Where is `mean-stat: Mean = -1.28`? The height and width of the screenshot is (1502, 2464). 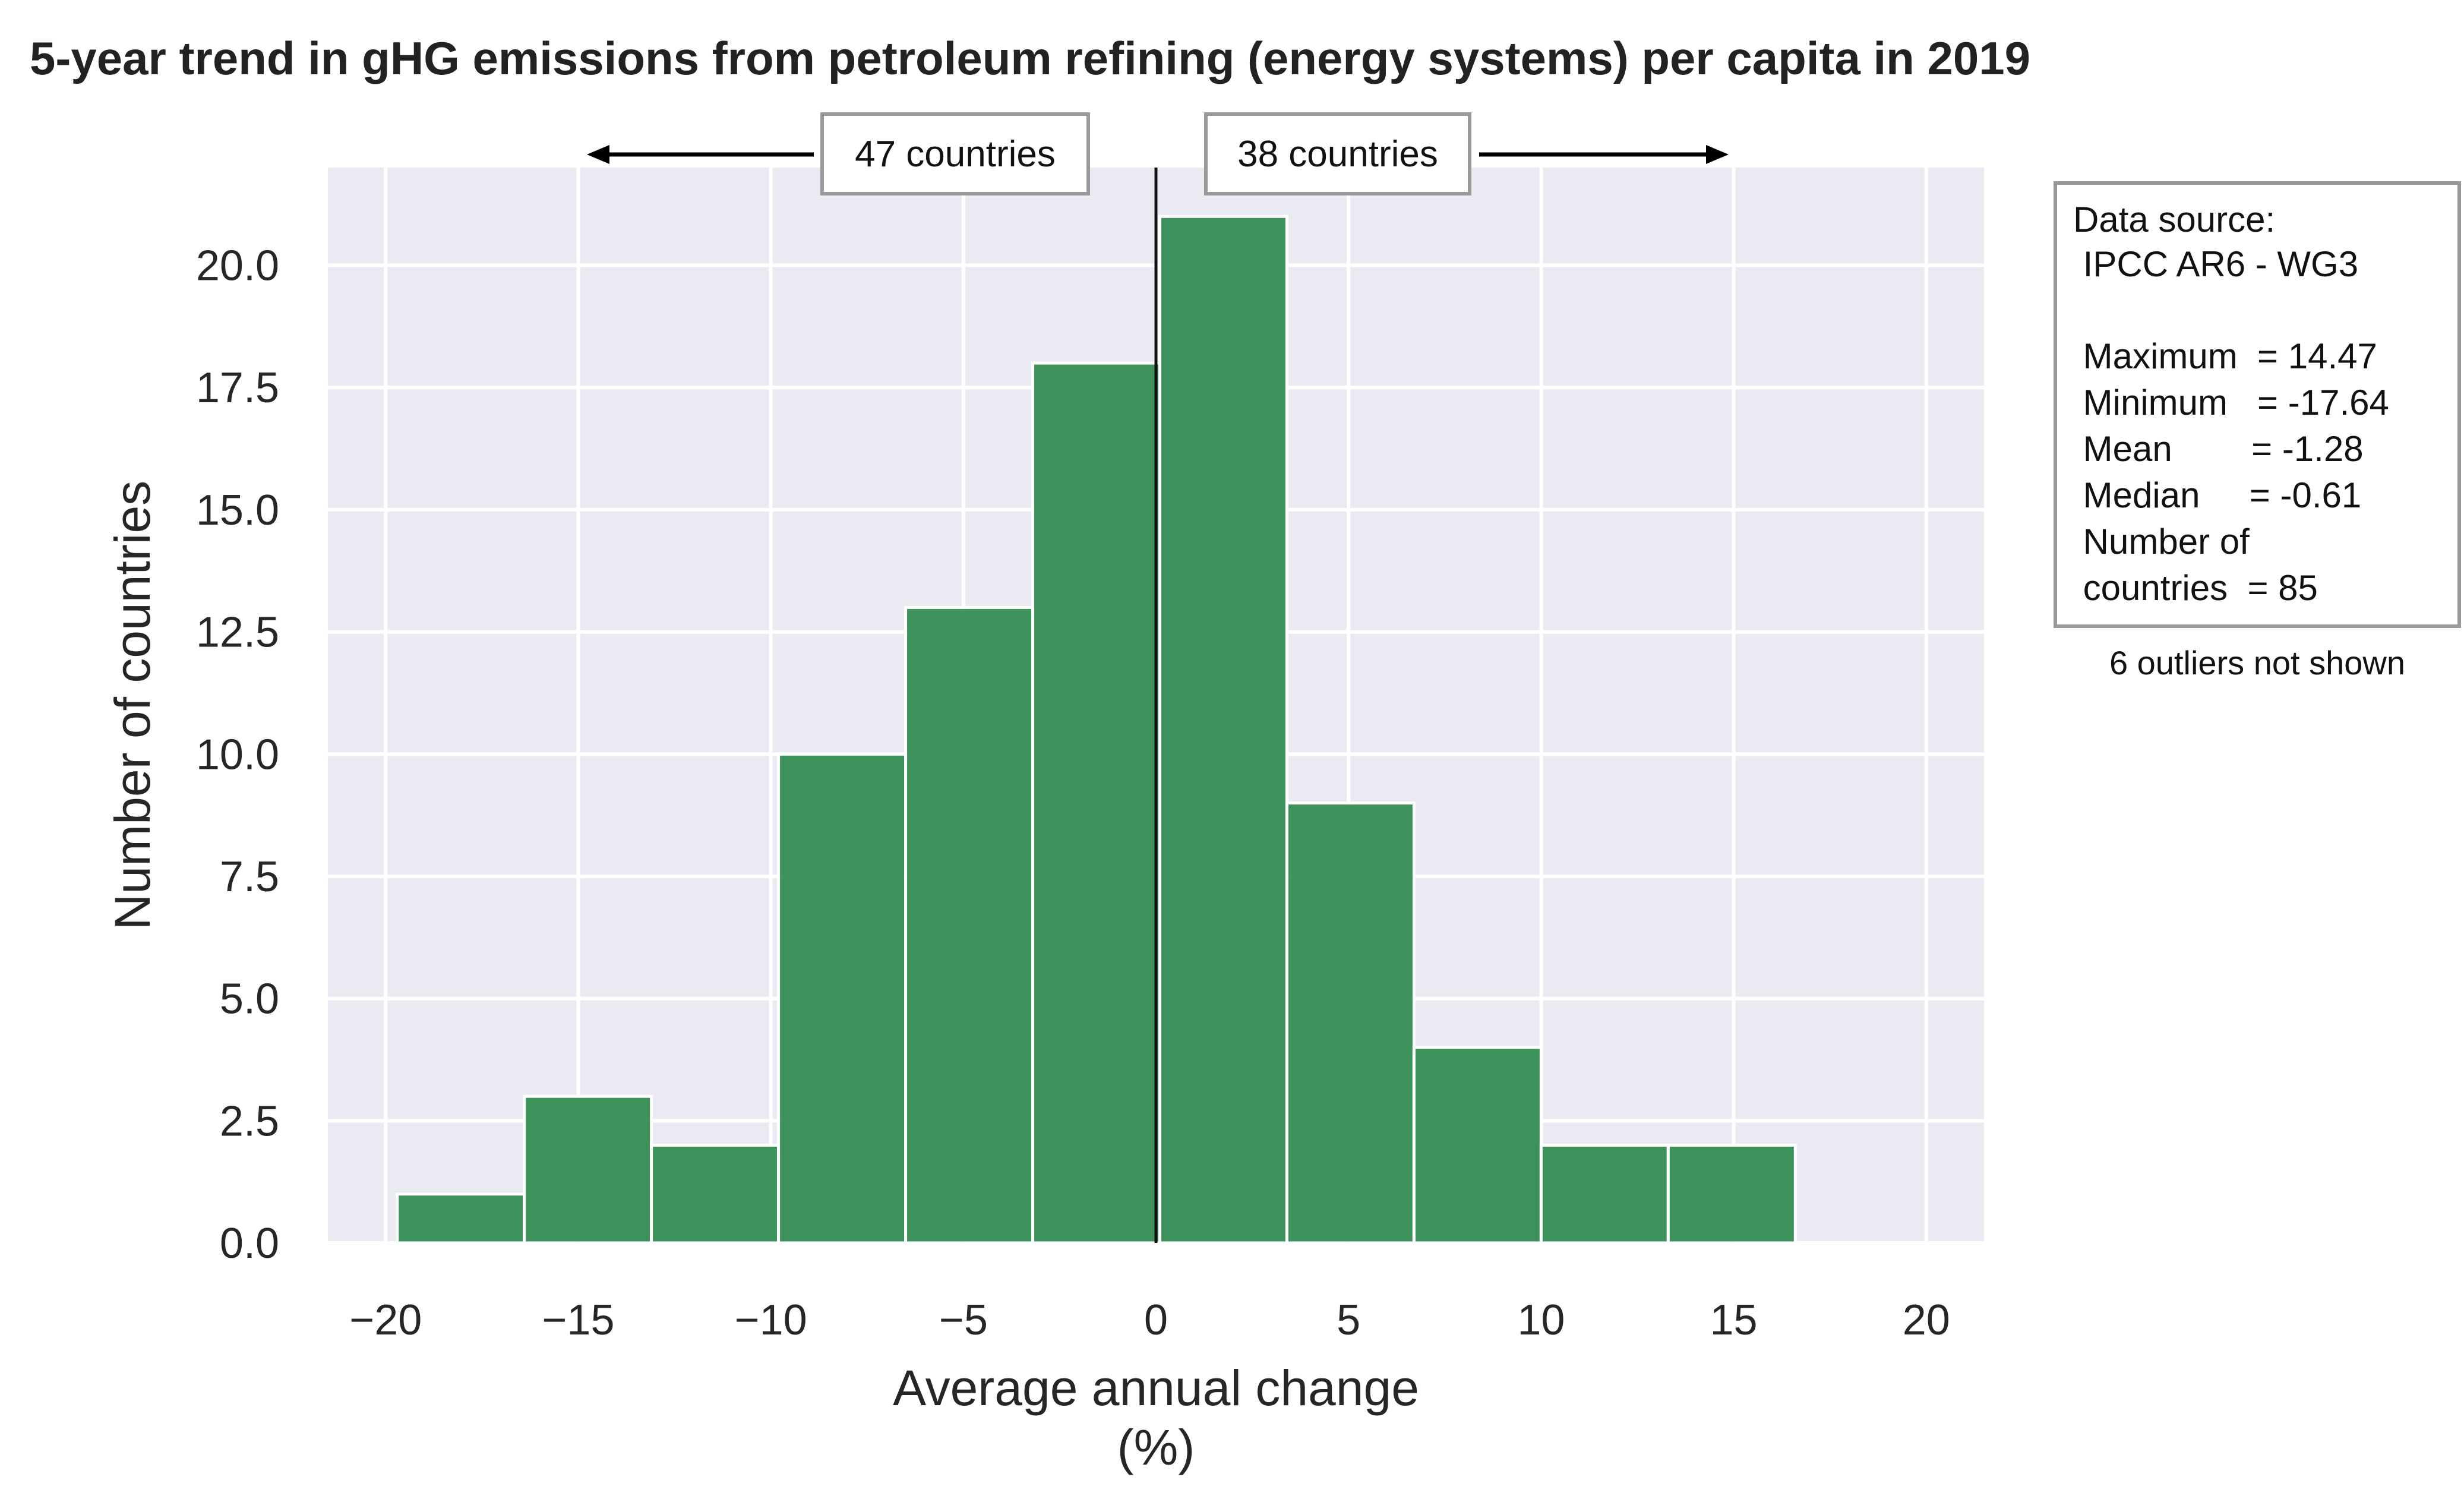
mean-stat: Mean = -1.28 is located at coordinates (2219, 449).